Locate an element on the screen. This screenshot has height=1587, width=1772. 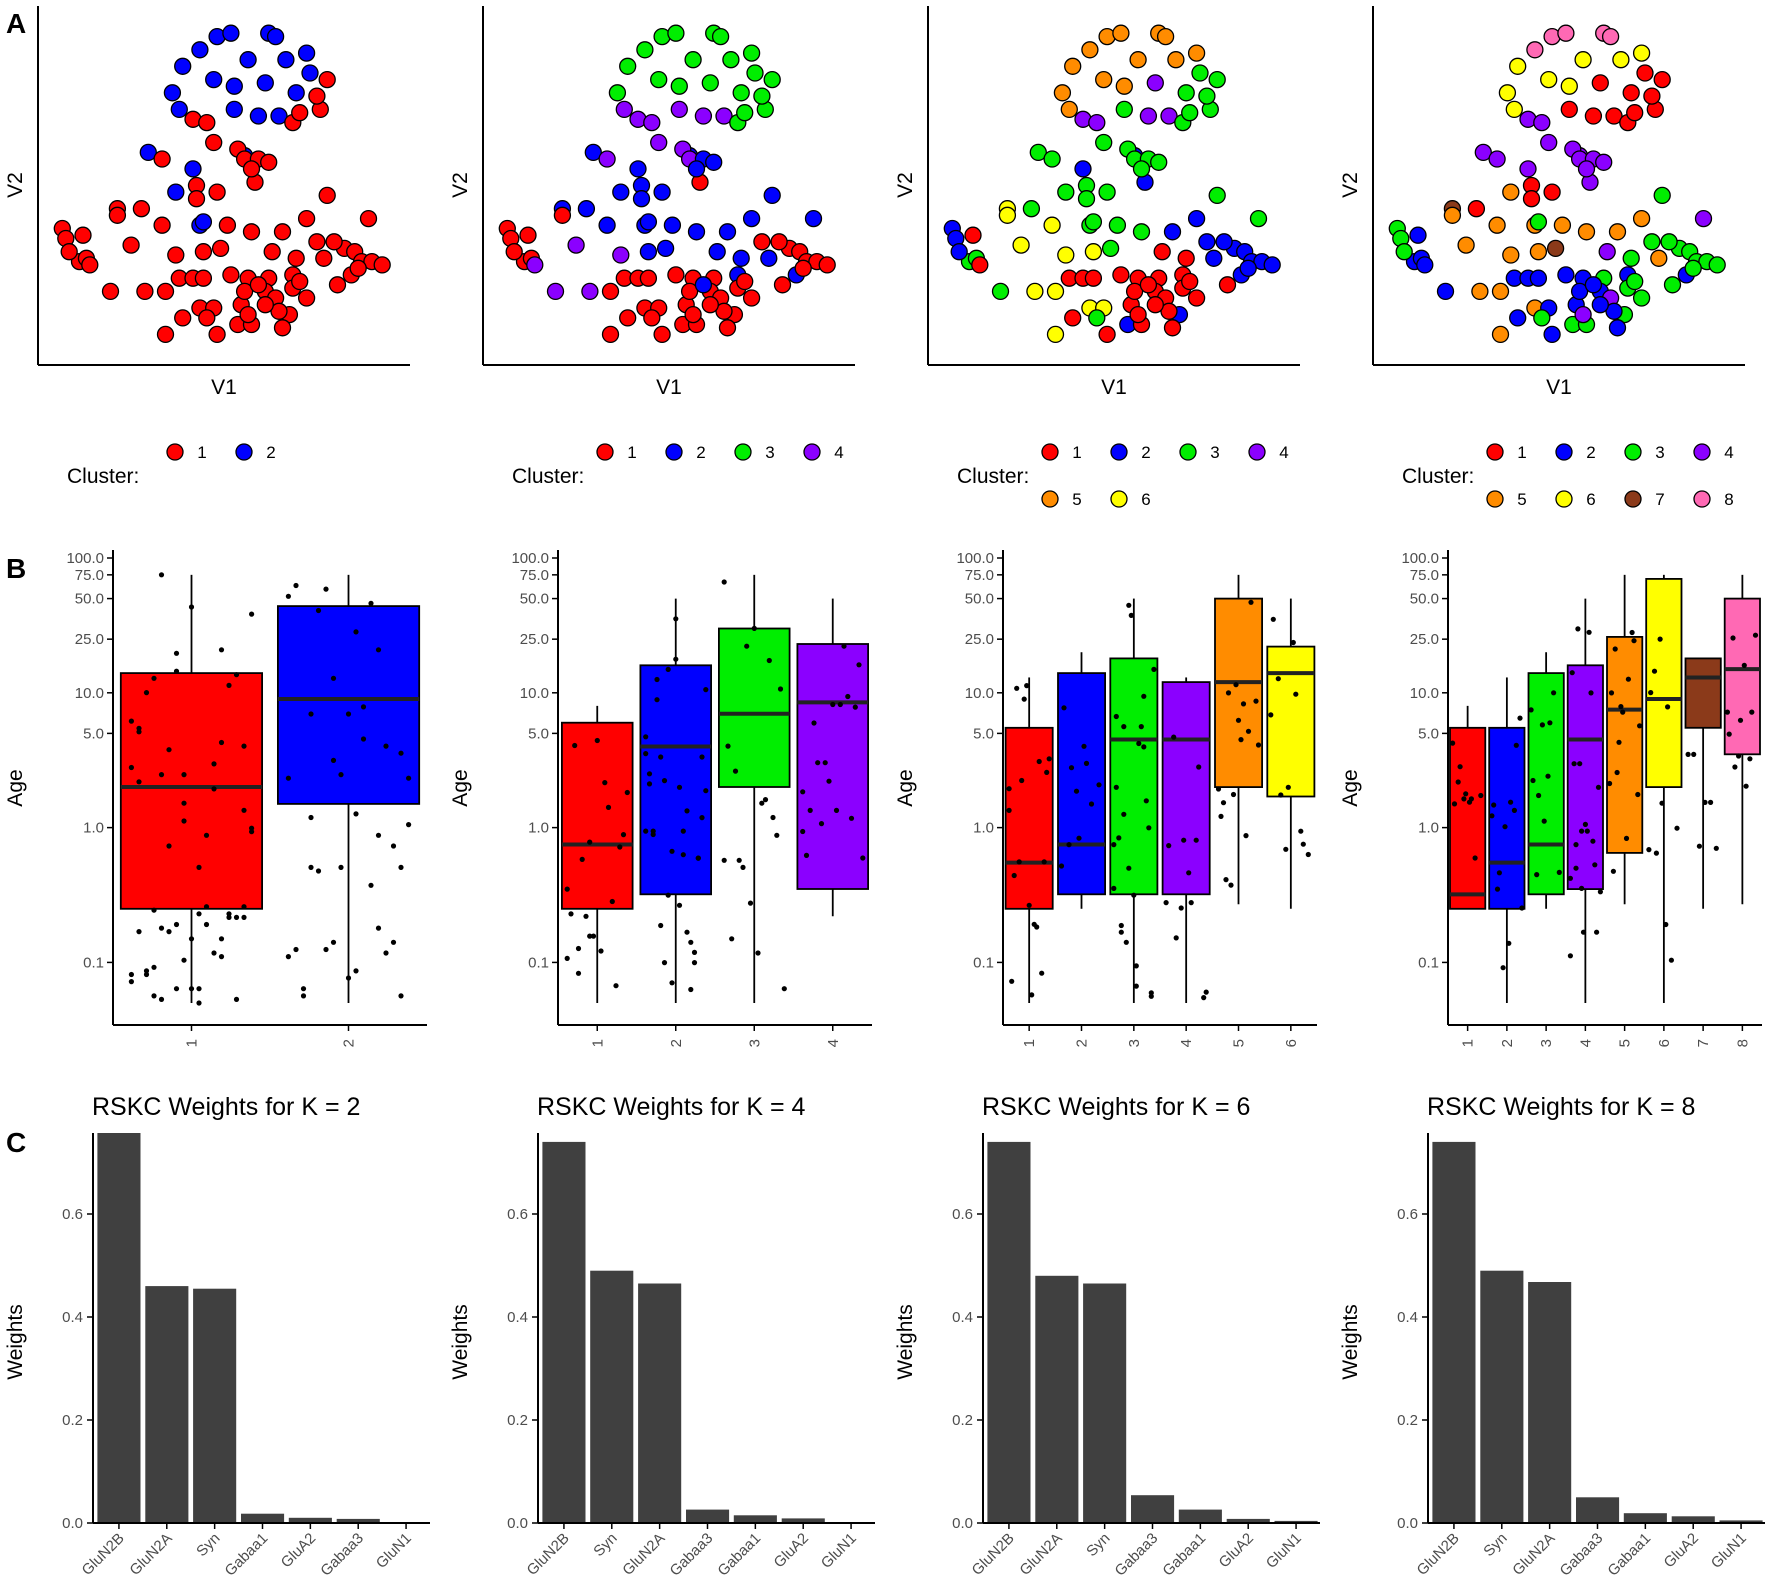
legend-label-3: 3 is located at coordinates (769, 452).